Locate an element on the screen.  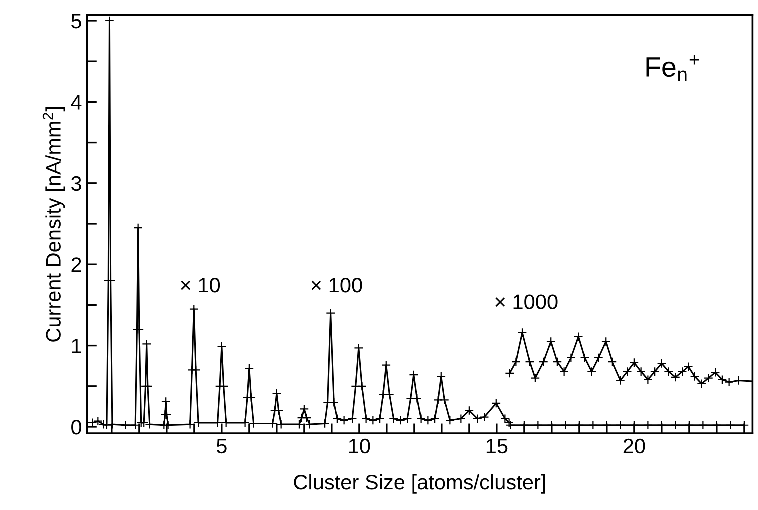
y-tick-label: 1 is located at coordinates (77, 346).